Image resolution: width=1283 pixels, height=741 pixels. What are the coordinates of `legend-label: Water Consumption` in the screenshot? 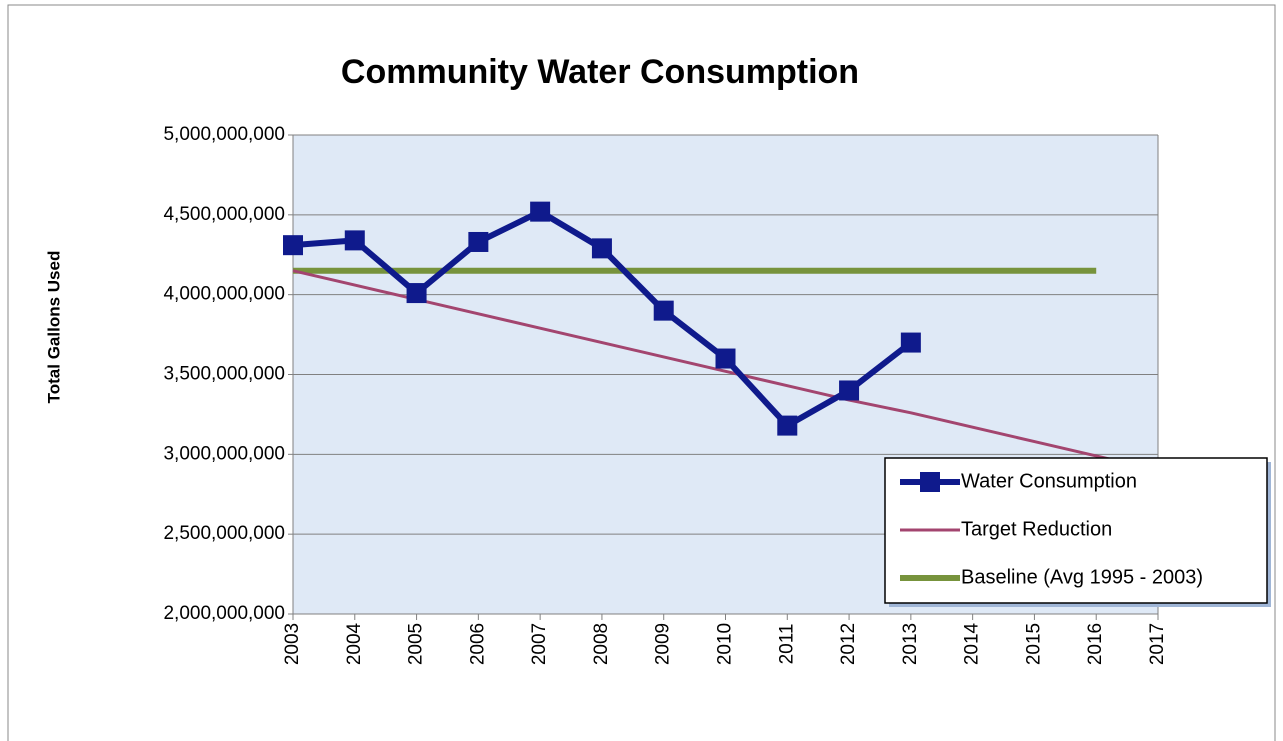 It's located at (1049, 481).